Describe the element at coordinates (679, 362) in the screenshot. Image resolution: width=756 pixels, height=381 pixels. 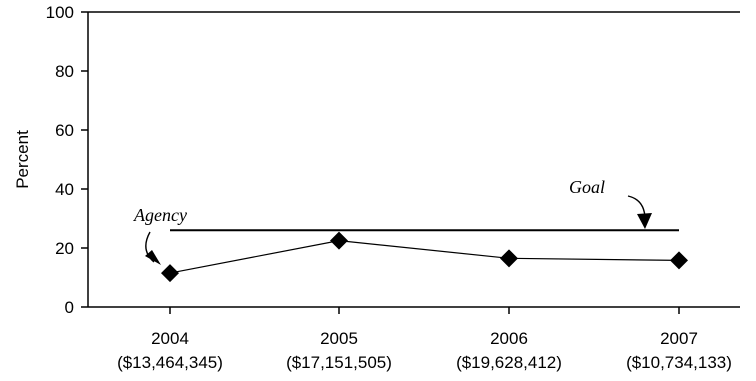
I see `x-tick-label-amount: ($10,734,133)` at that location.